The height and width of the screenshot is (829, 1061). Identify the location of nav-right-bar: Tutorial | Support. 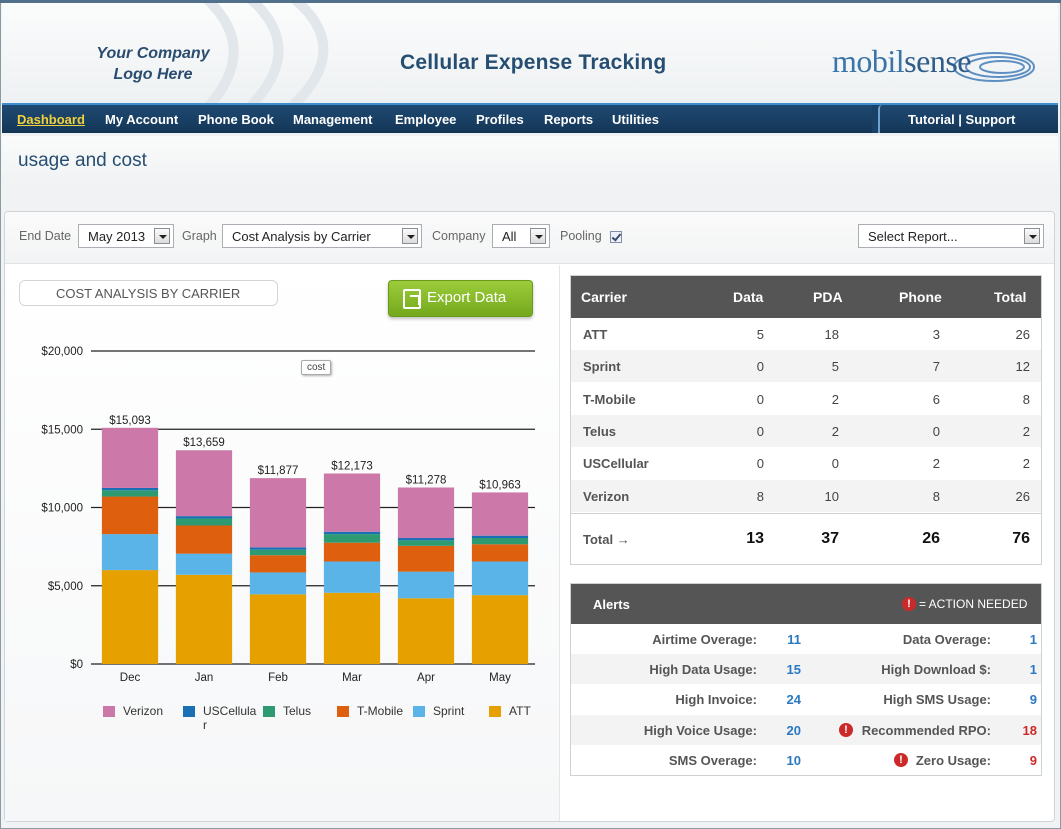
(968, 119).